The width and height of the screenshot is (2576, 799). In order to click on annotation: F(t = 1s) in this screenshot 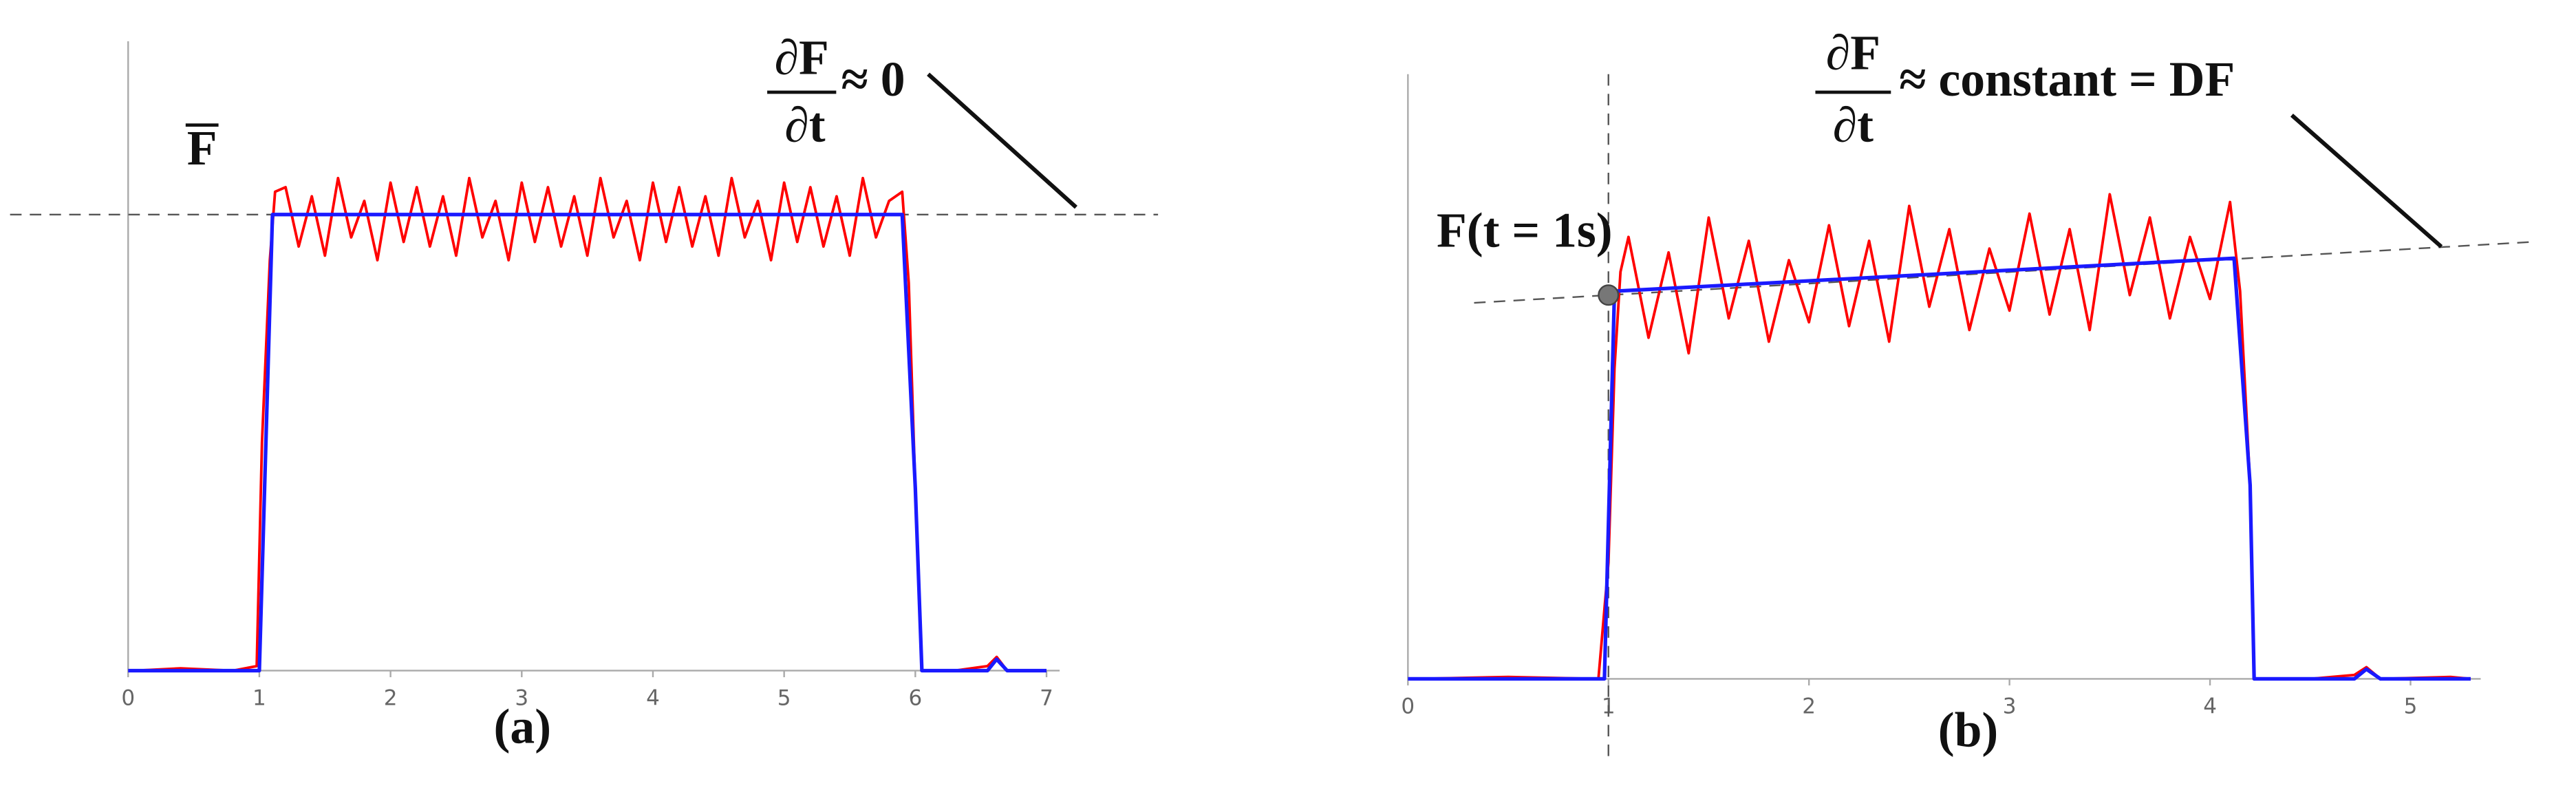, I will do `click(1525, 230)`.